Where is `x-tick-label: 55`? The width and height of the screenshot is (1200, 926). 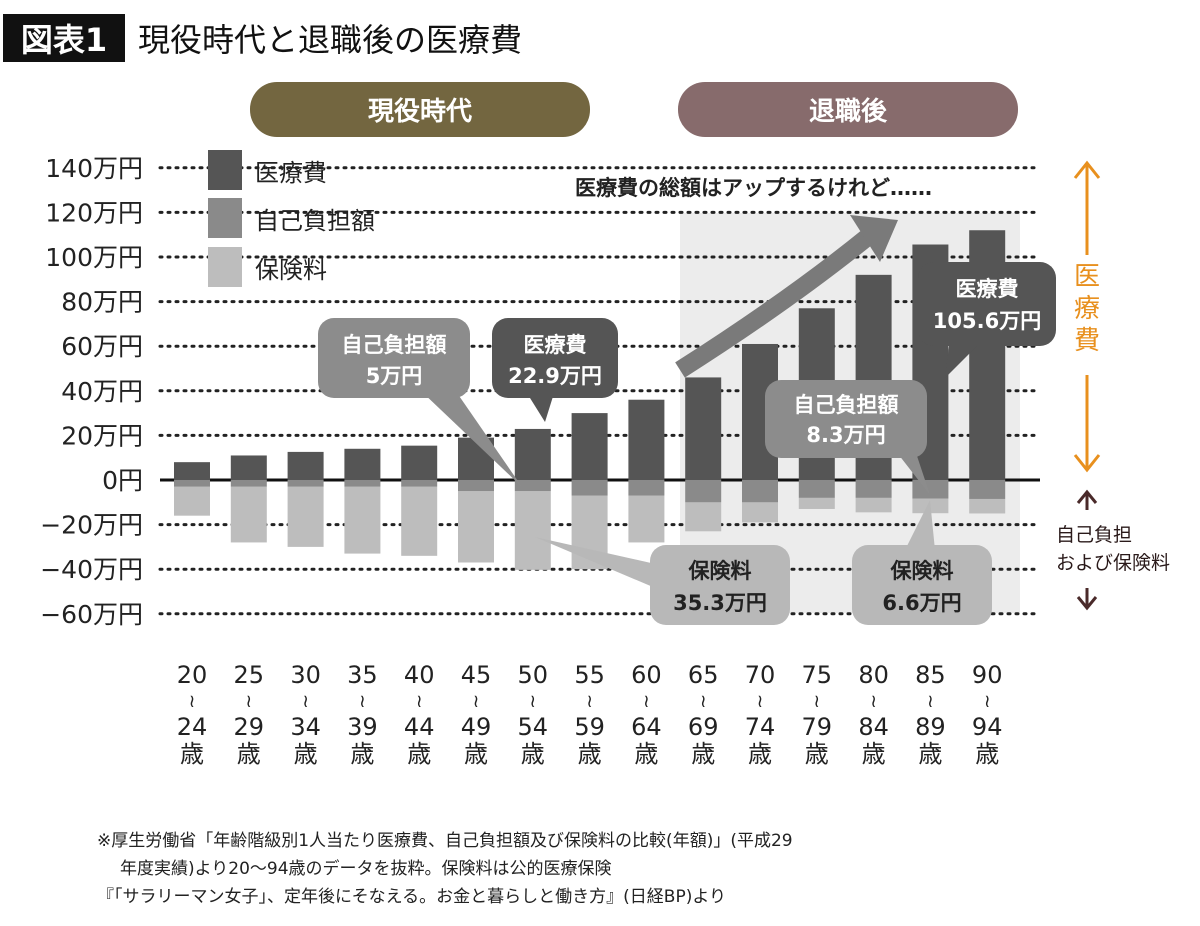 x-tick-label: 55 is located at coordinates (589, 675).